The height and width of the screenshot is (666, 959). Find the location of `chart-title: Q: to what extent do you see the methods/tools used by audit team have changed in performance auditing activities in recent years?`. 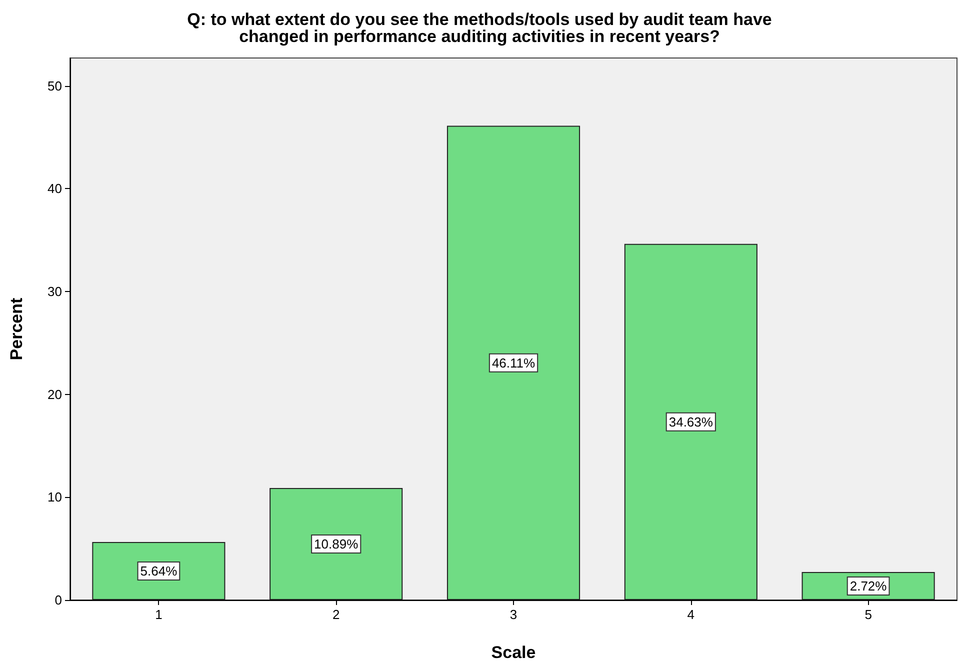

chart-title: Q: to what extent do you see the methods/tools used by audit team have changed in performance auditing activities in recent years? is located at coordinates (479, 28).